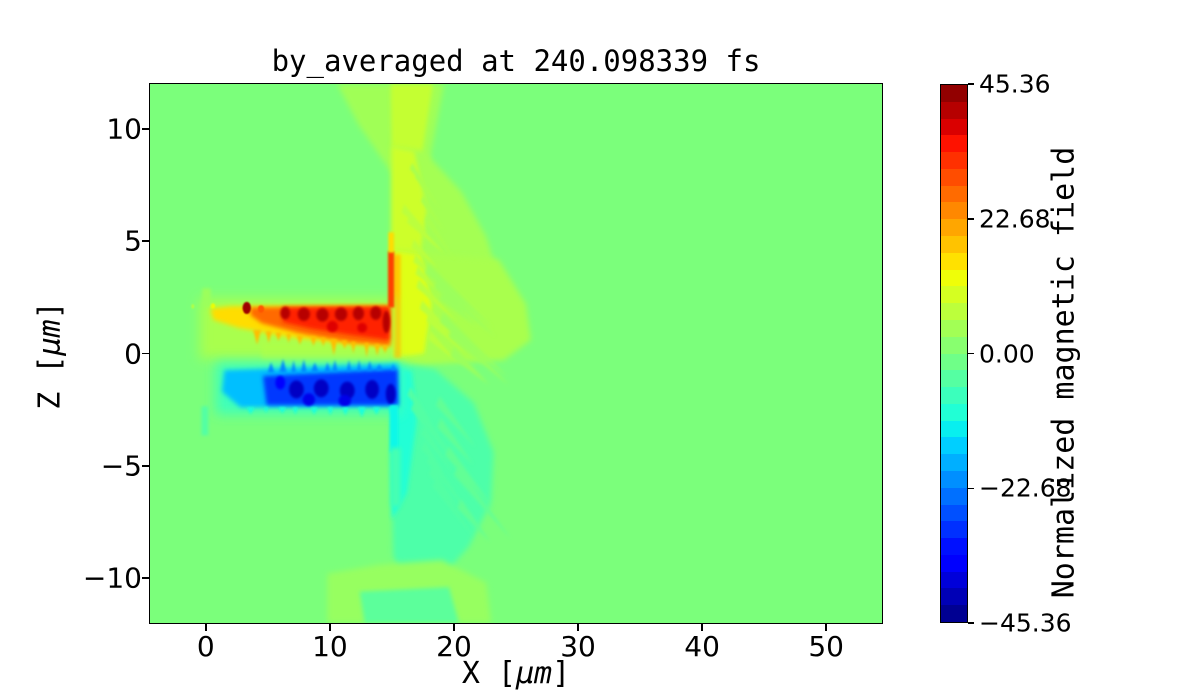 The image size is (1200, 700). What do you see at coordinates (121, 466) in the screenshot?
I see `y-tick-label: −5` at bounding box center [121, 466].